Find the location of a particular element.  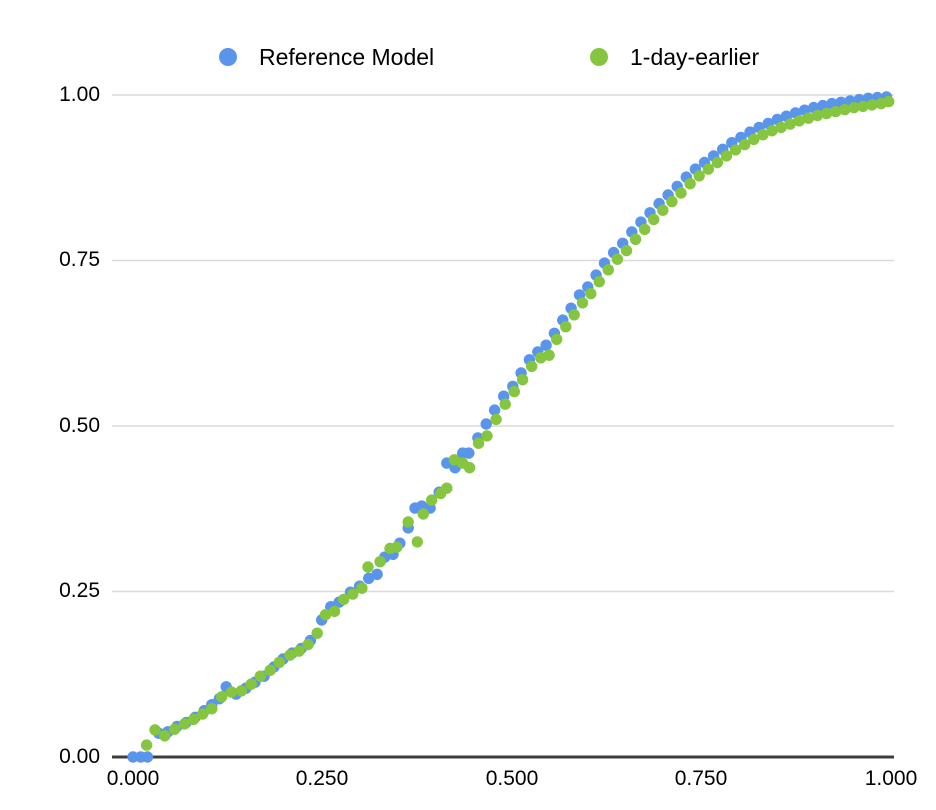

y-tick-0.75: 0.75 is located at coordinates (79, 259).